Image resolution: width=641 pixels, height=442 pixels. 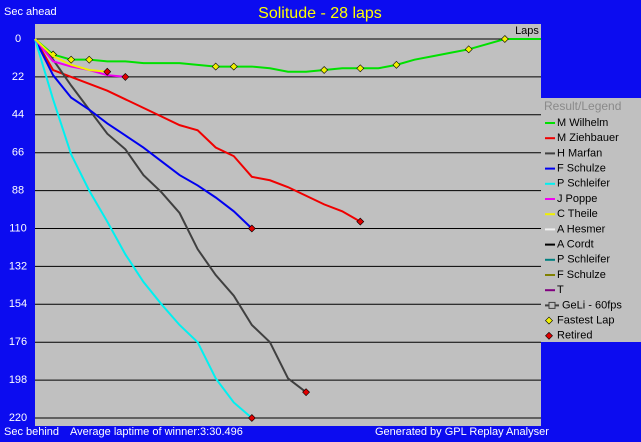 What do you see at coordinates (18, 418) in the screenshot?
I see `y-tick-label: 220` at bounding box center [18, 418].